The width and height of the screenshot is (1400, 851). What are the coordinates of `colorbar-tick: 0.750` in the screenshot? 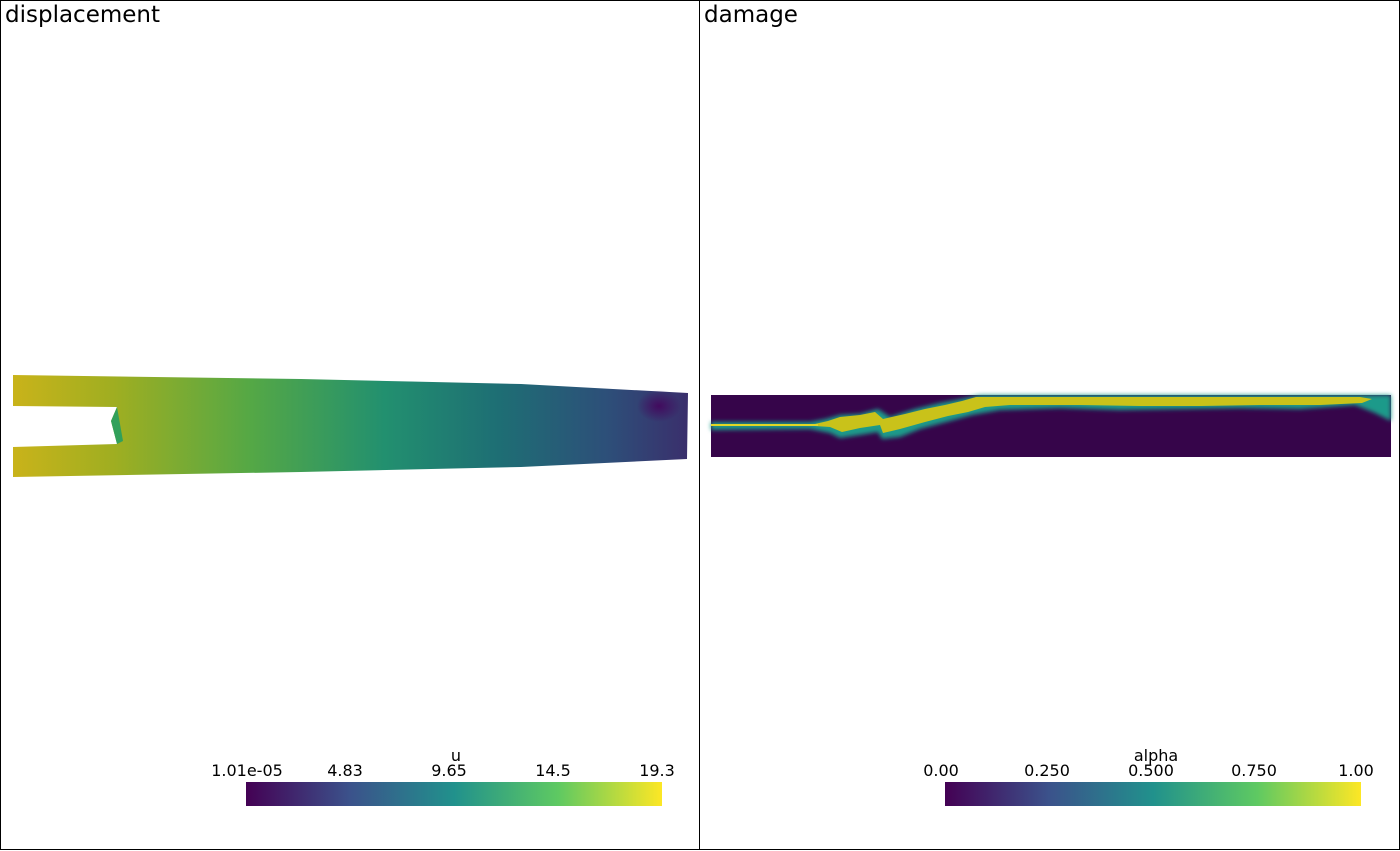 It's located at (1254, 770).